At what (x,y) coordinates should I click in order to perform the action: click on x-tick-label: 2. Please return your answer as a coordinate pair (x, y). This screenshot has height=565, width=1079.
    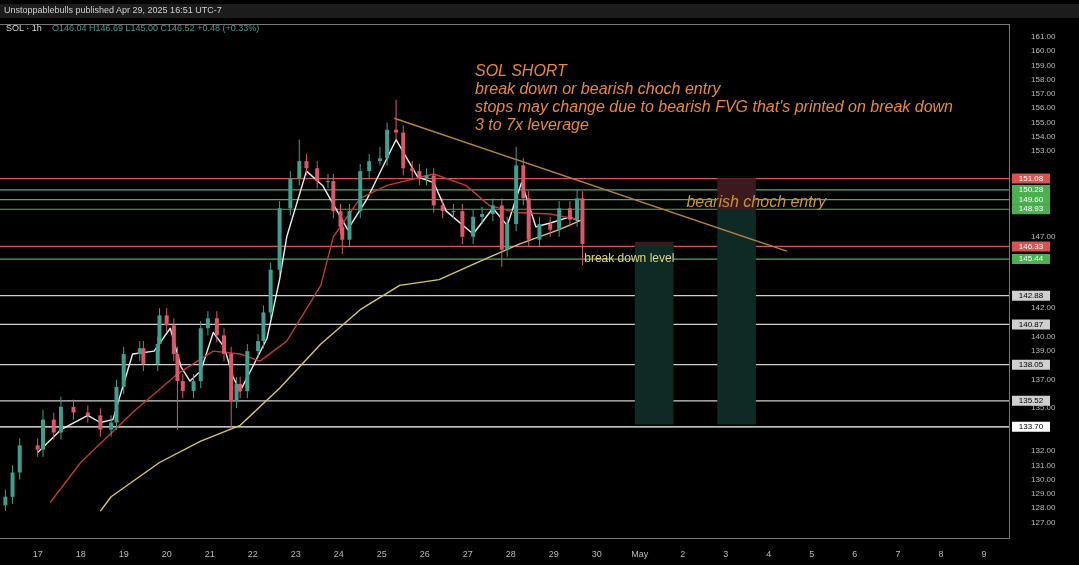
    Looking at the image, I should click on (683, 554).